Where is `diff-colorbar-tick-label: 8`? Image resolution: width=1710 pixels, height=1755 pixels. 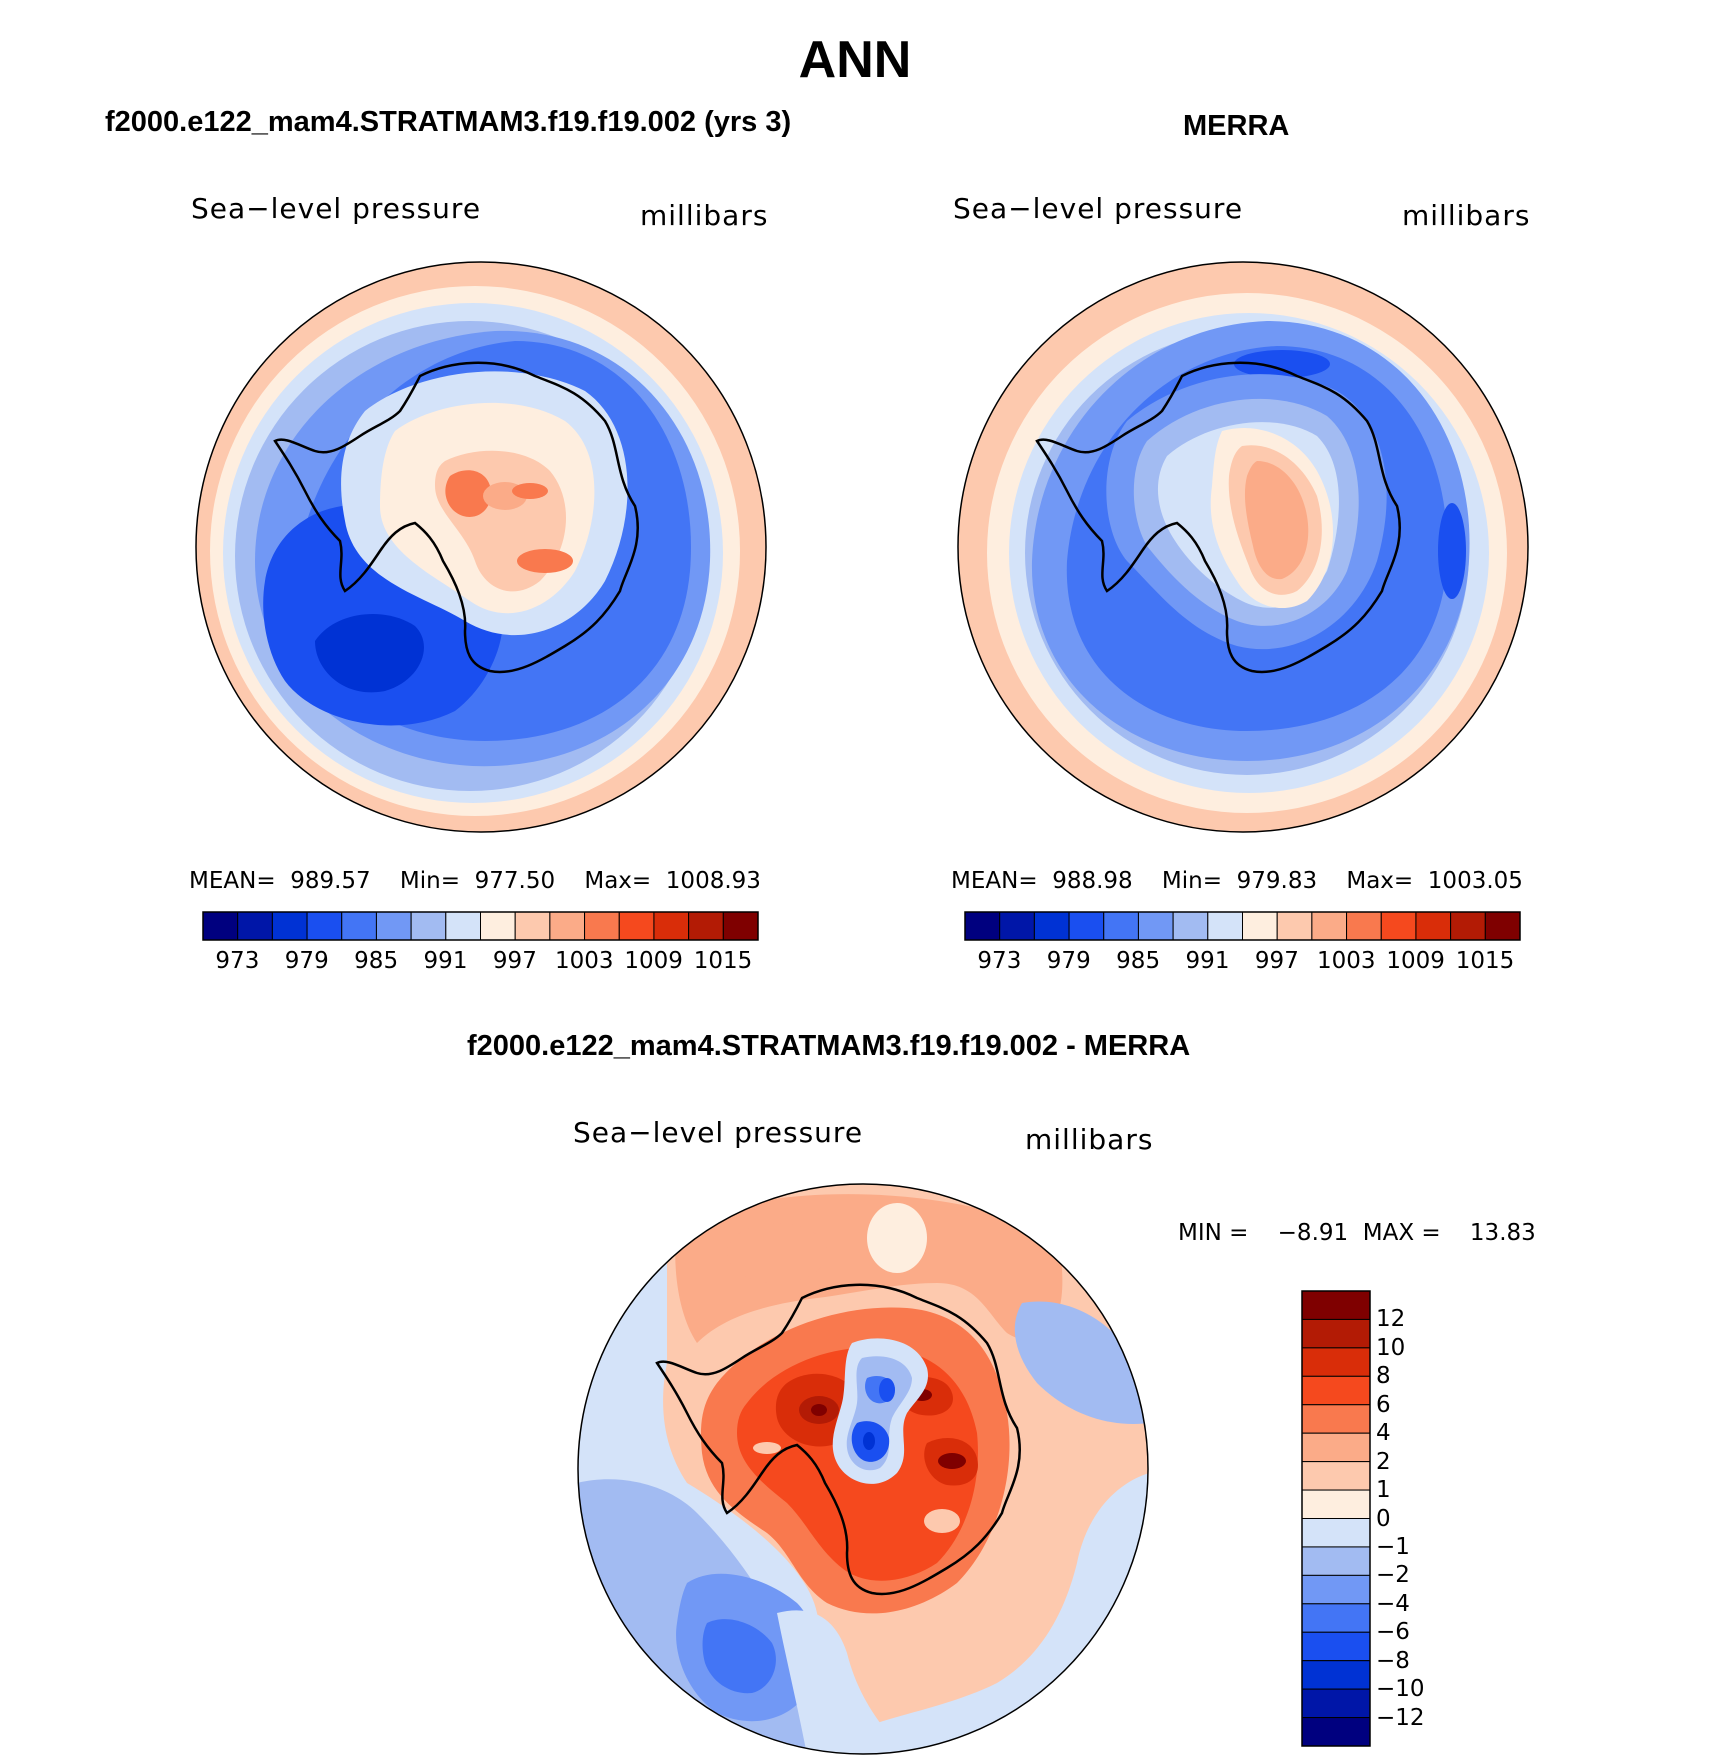
diff-colorbar-tick-label: 8 is located at coordinates (1383, 1376).